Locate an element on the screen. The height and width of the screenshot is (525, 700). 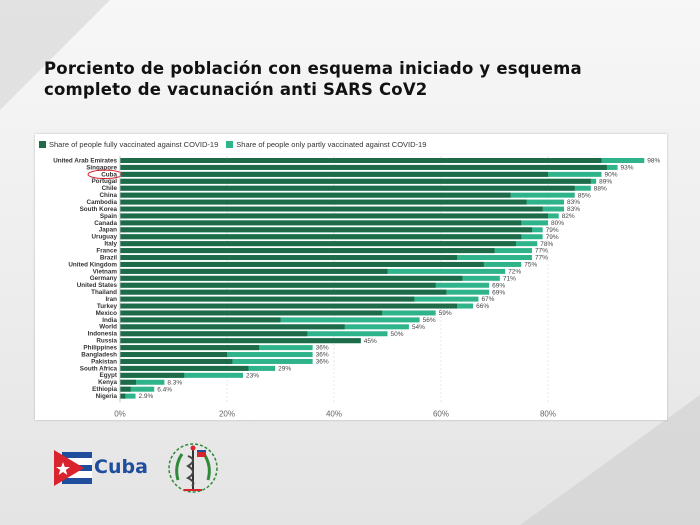
category-label: Japan is located at coordinates (108, 230).